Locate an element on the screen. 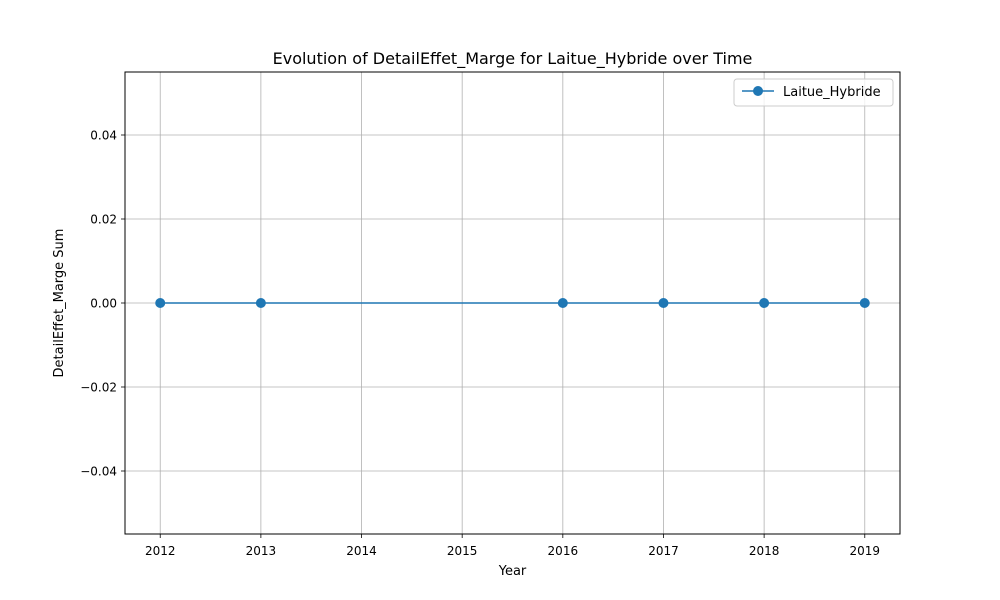  y-tick-label: −0.04 is located at coordinates (98, 472).